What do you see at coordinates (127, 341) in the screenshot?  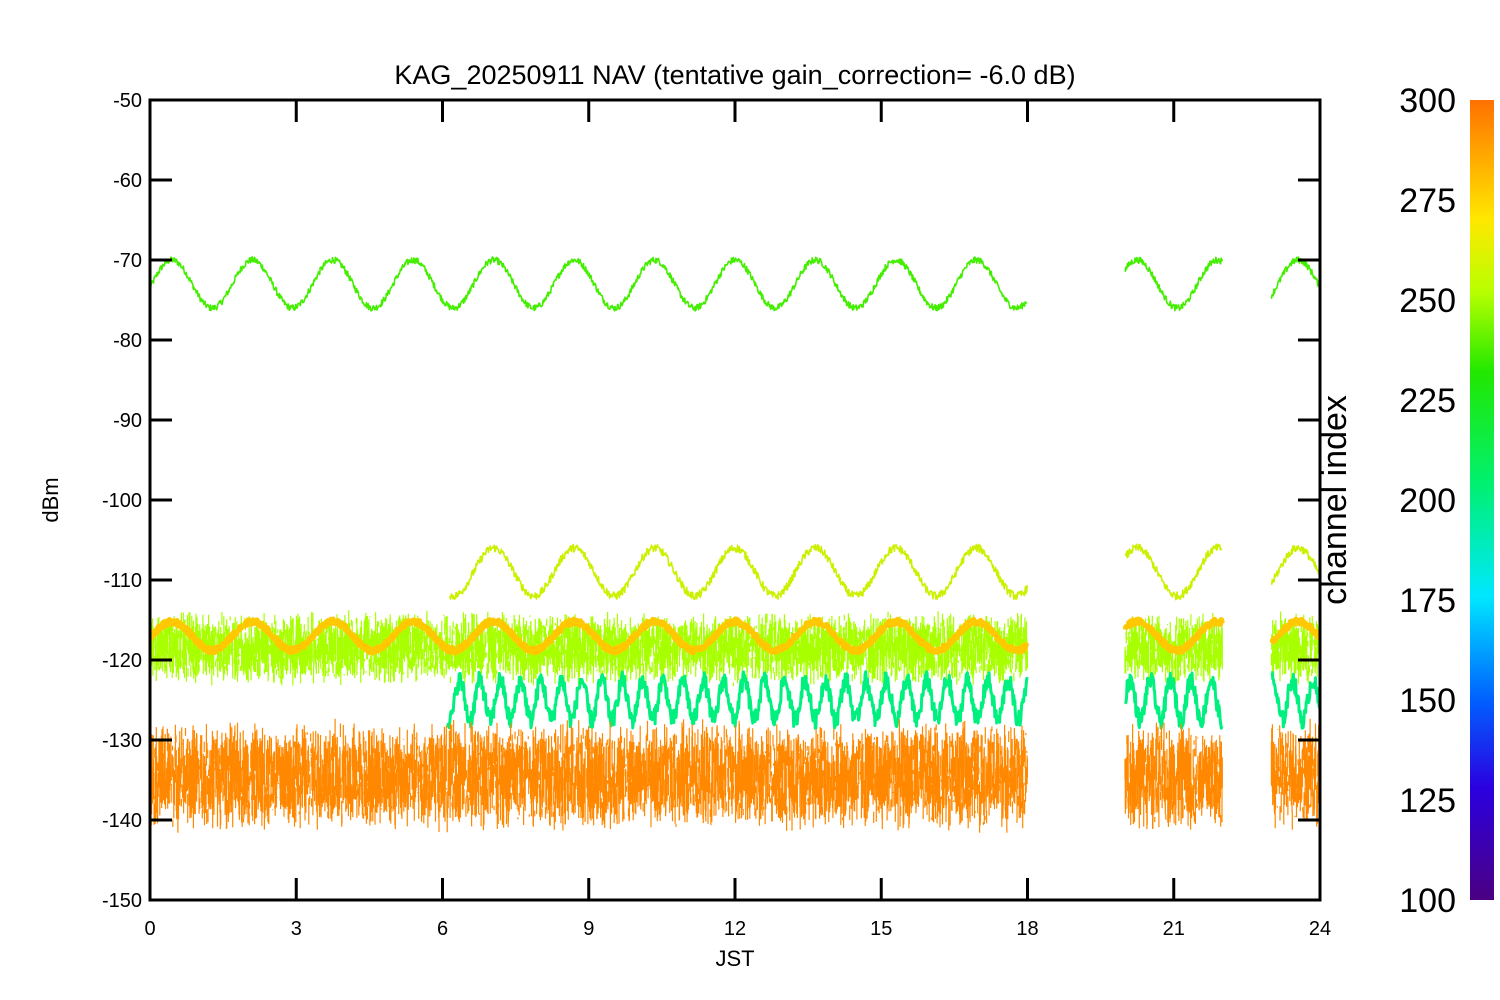 I see `y-tick-label: -80` at bounding box center [127, 341].